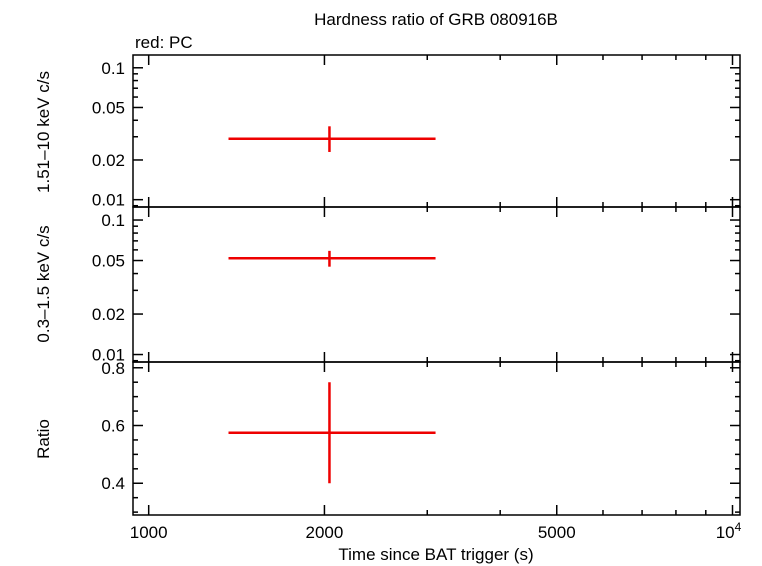 This screenshot has width=762, height=566. What do you see at coordinates (164, 42) in the screenshot?
I see `legend-note: red: PC` at bounding box center [164, 42].